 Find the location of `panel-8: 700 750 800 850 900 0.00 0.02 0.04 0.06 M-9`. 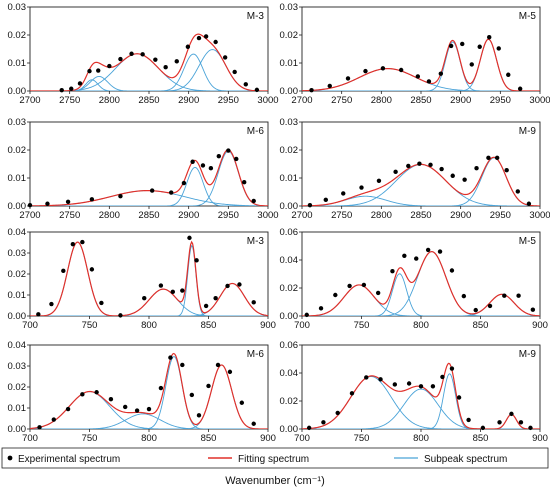

panel-8: 700 750 800 850 900 0.00 0.02 0.04 0.06 M-9 is located at coordinates (414, 392).